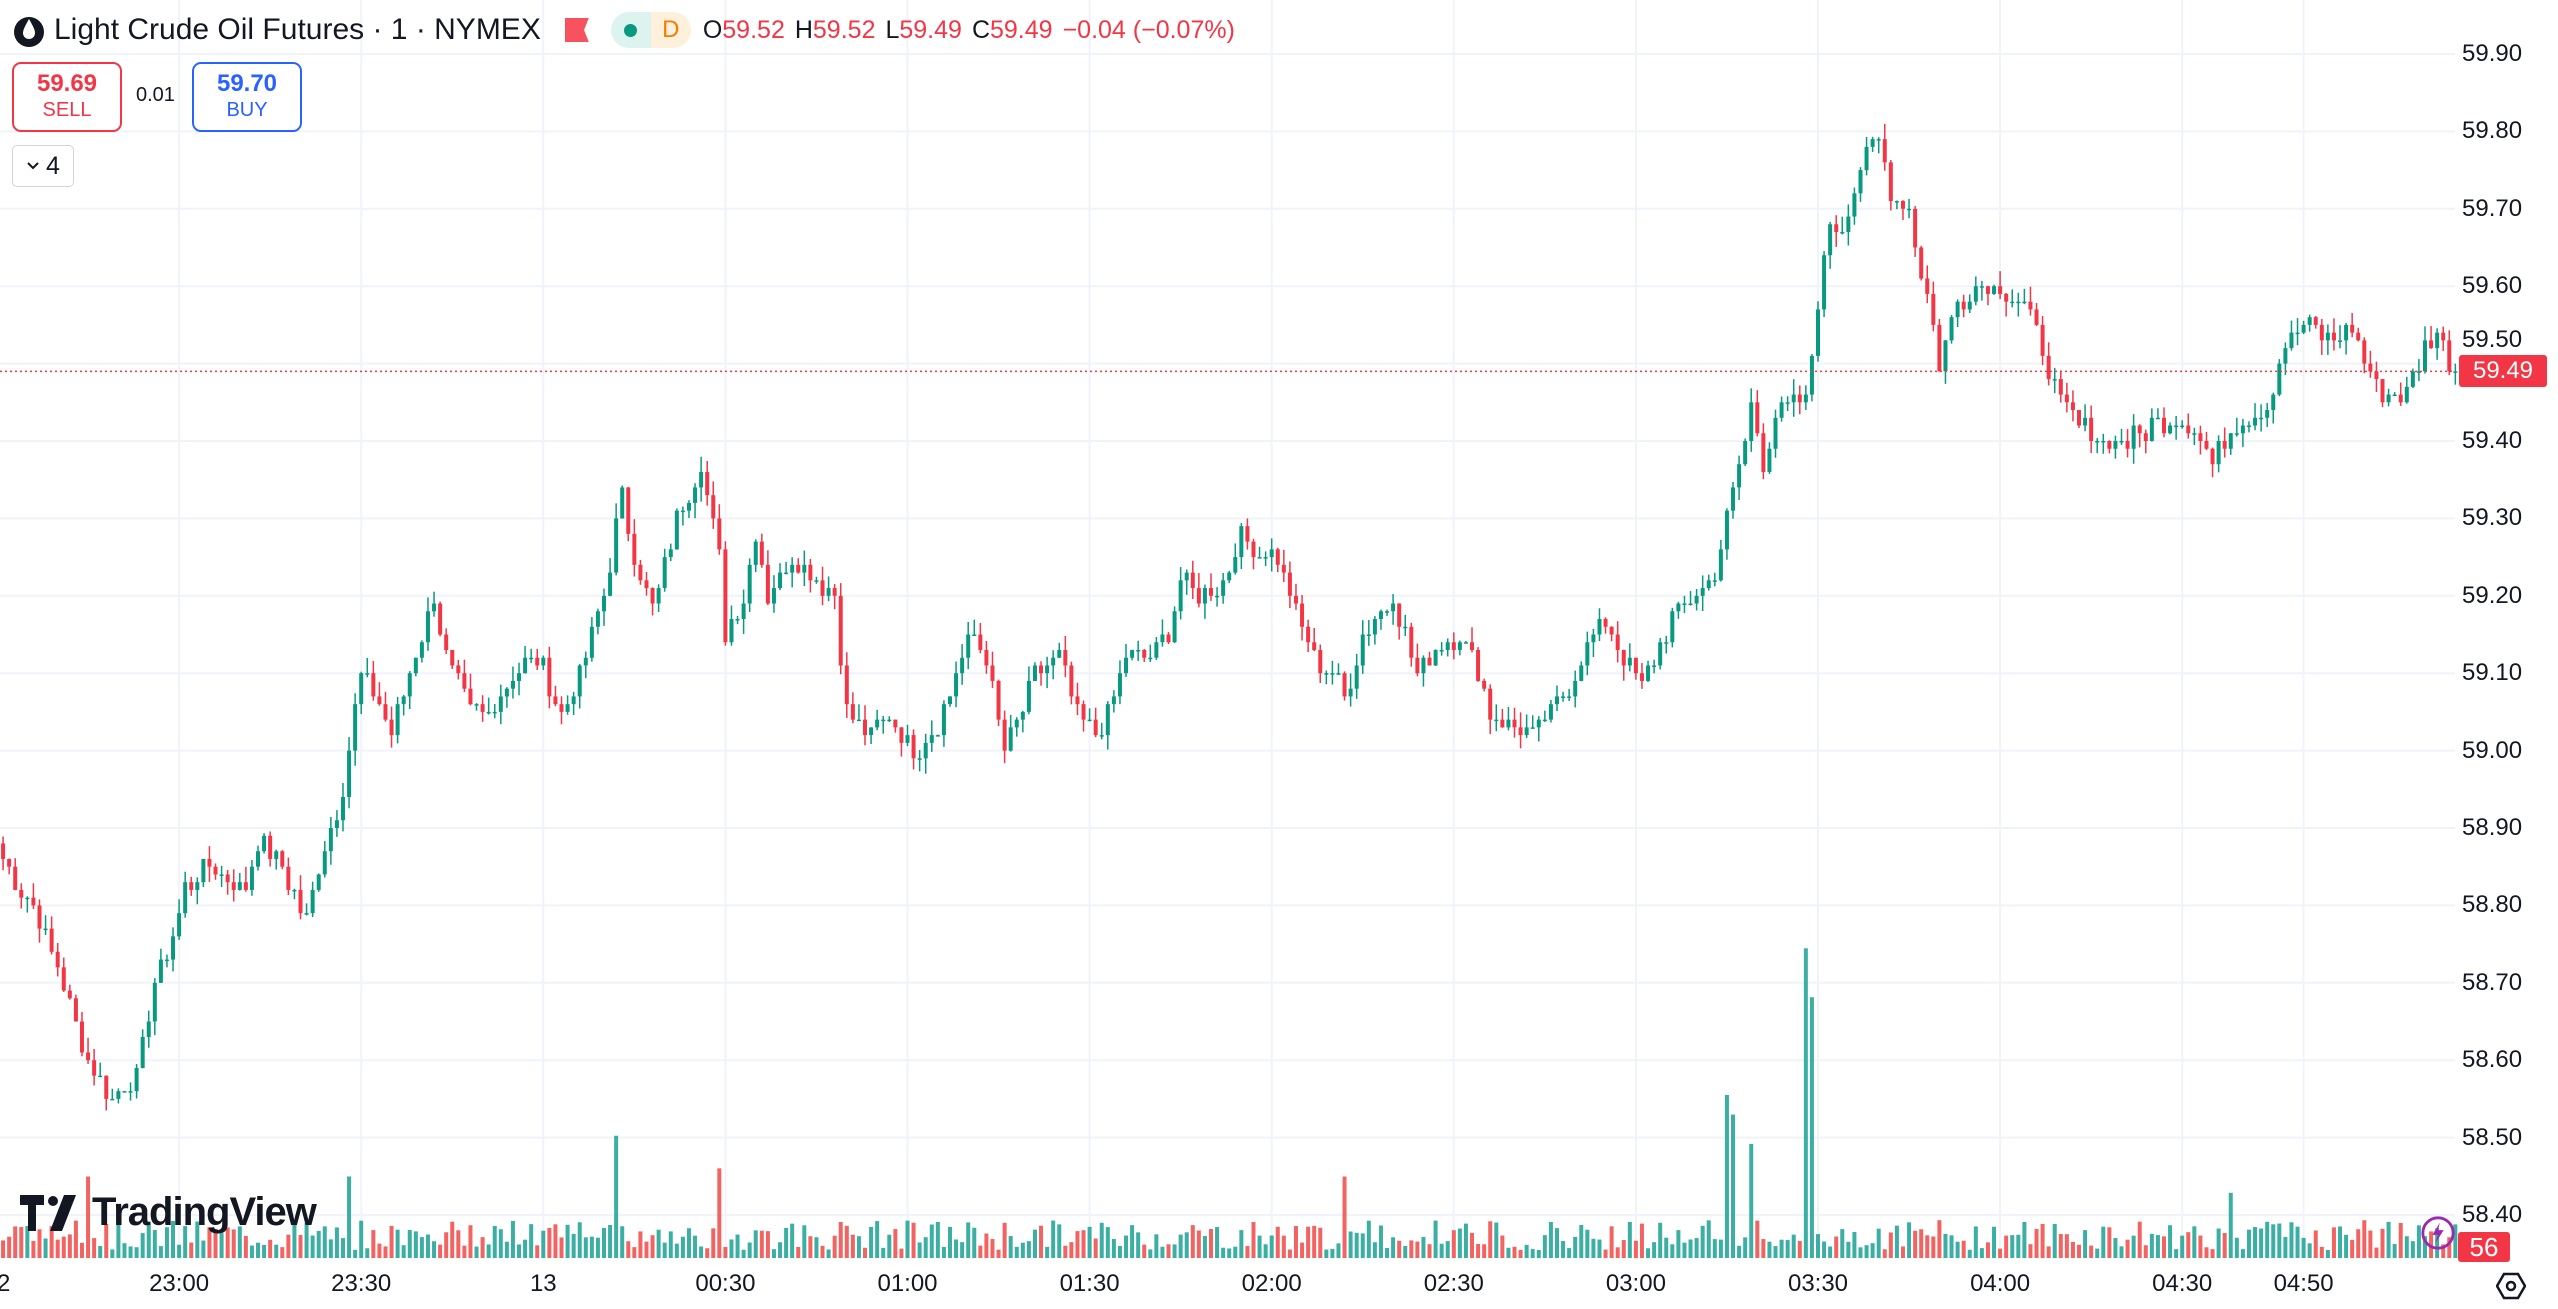  Describe the element at coordinates (67, 97) in the screenshot. I see `sell-button: 59.69 SELL` at that location.